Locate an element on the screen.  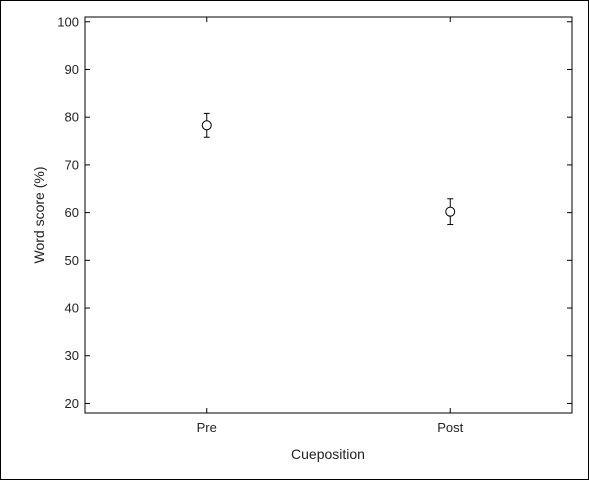
x-tick-label: Post is located at coordinates (450, 427).